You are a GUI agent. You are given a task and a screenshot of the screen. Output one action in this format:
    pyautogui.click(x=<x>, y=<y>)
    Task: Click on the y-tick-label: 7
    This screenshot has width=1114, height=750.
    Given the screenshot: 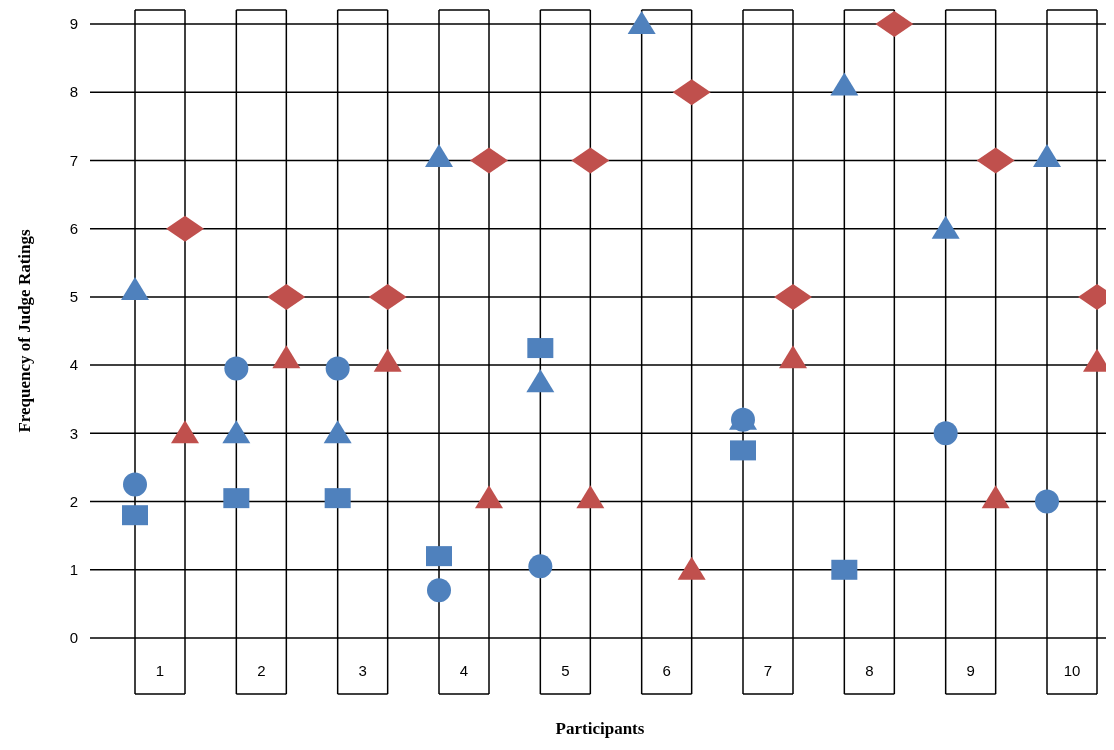 What is the action you would take?
    pyautogui.click(x=73, y=160)
    